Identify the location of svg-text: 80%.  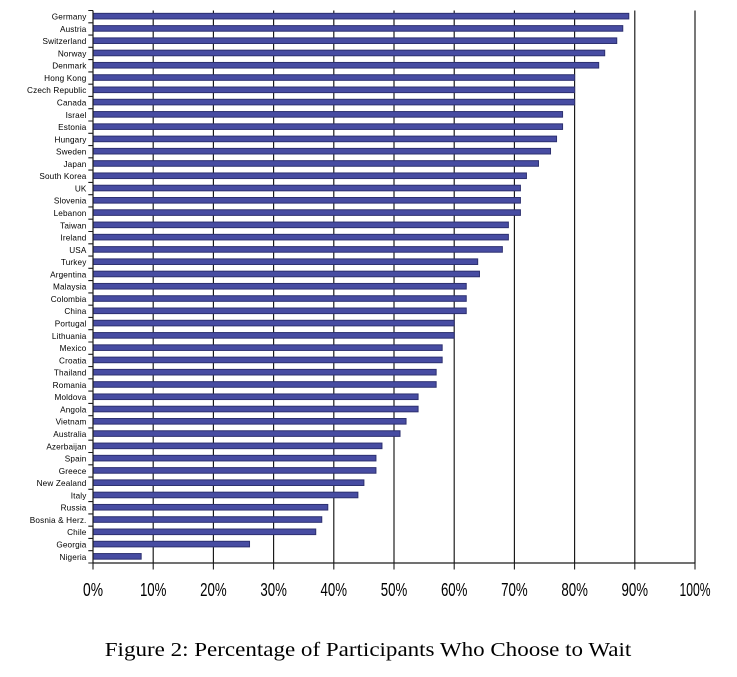
(574, 590).